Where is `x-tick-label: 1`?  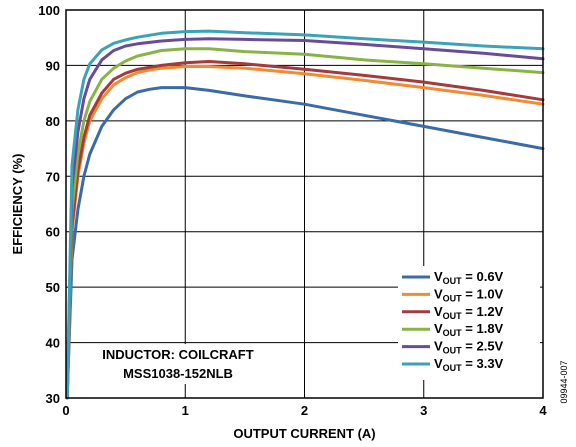 x-tick-label: 1 is located at coordinates (185, 410).